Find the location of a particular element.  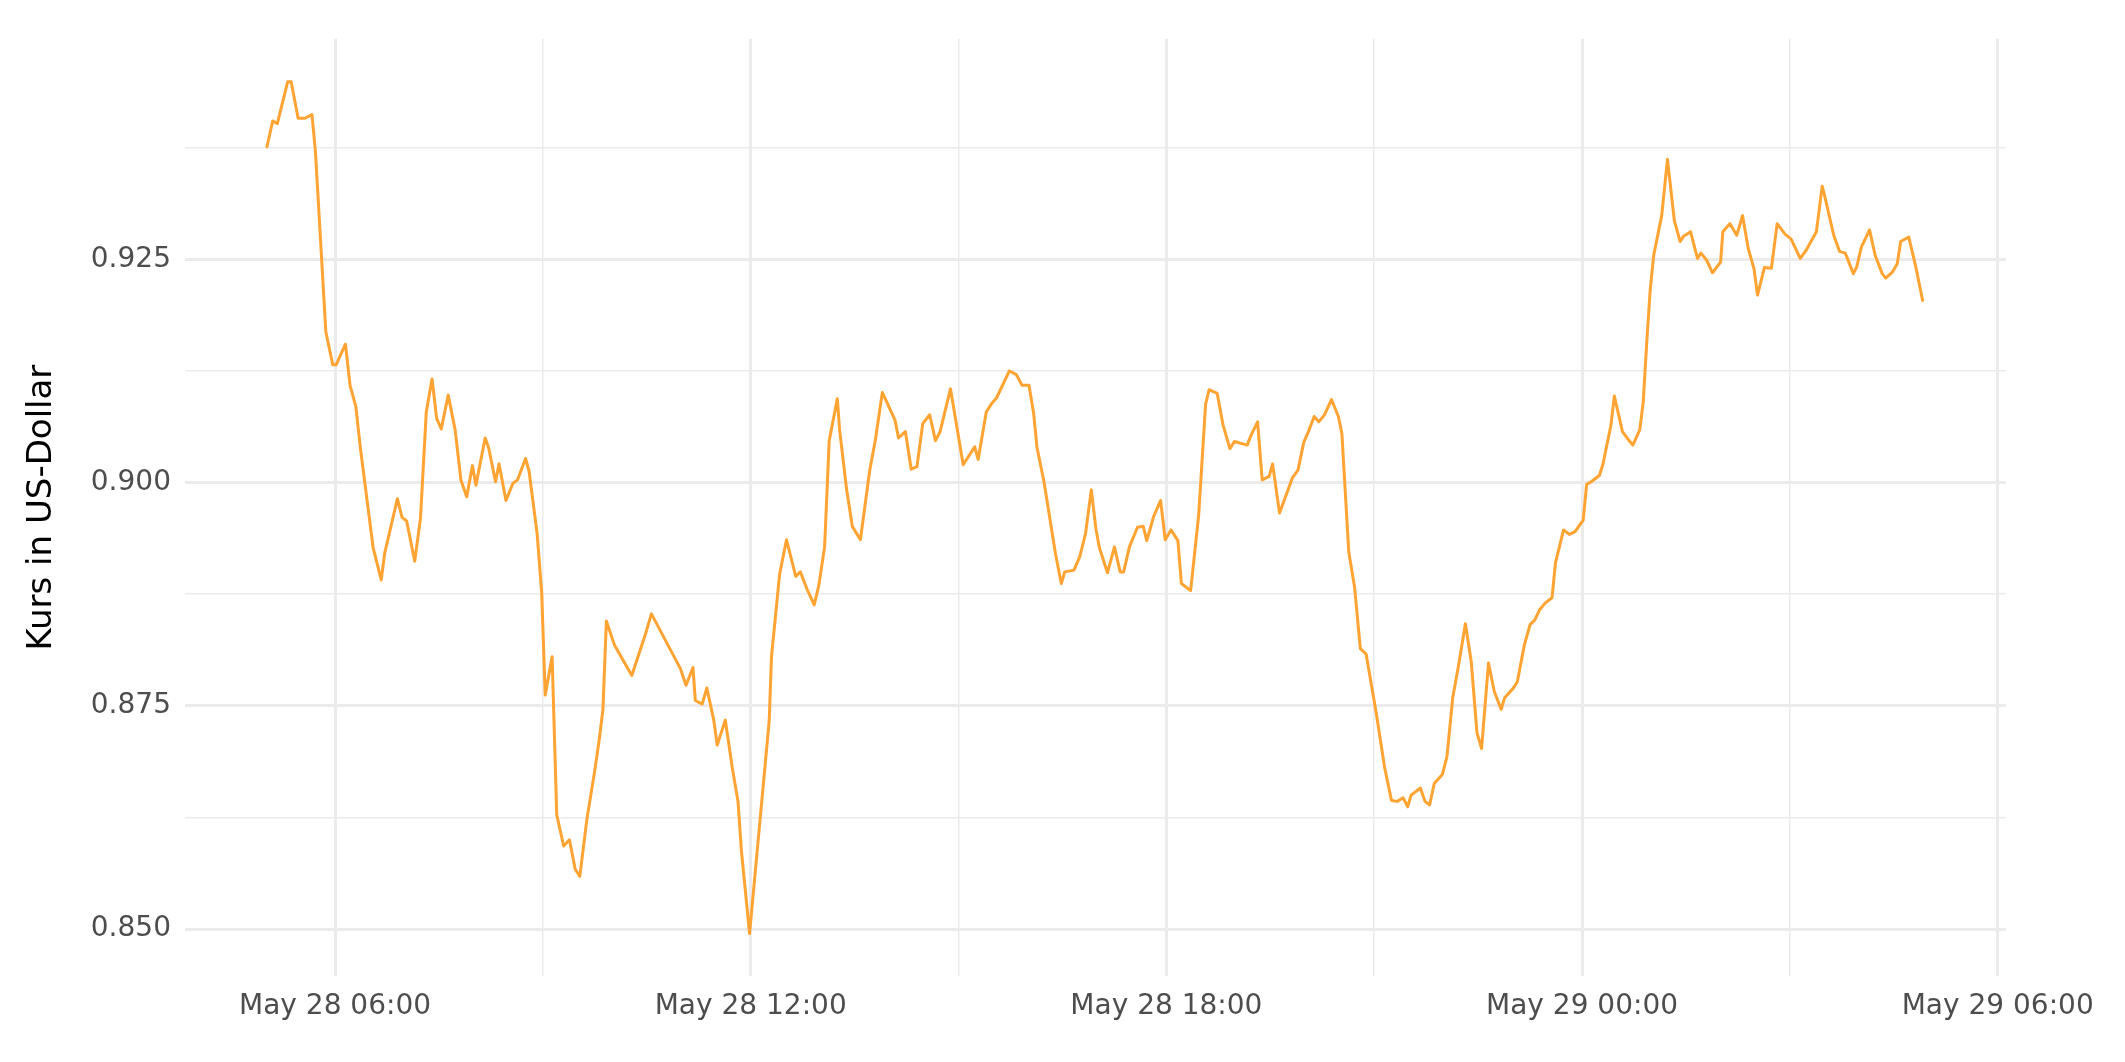

y-tick-label: 0.900 is located at coordinates (130, 480).